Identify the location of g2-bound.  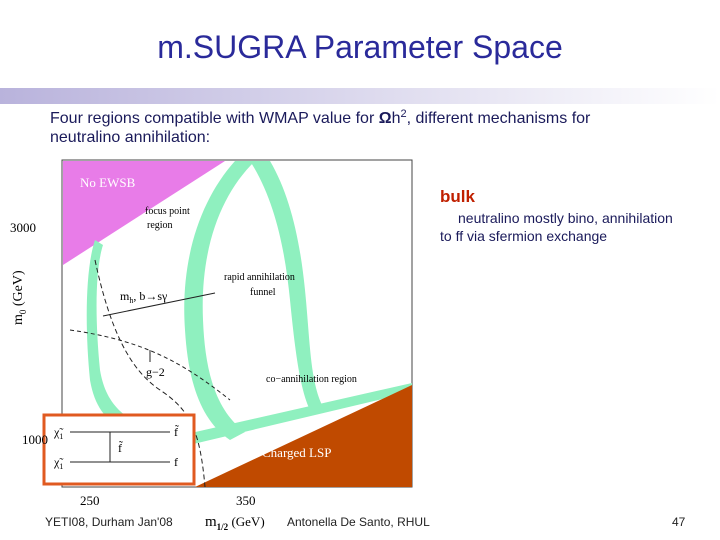
(150, 365).